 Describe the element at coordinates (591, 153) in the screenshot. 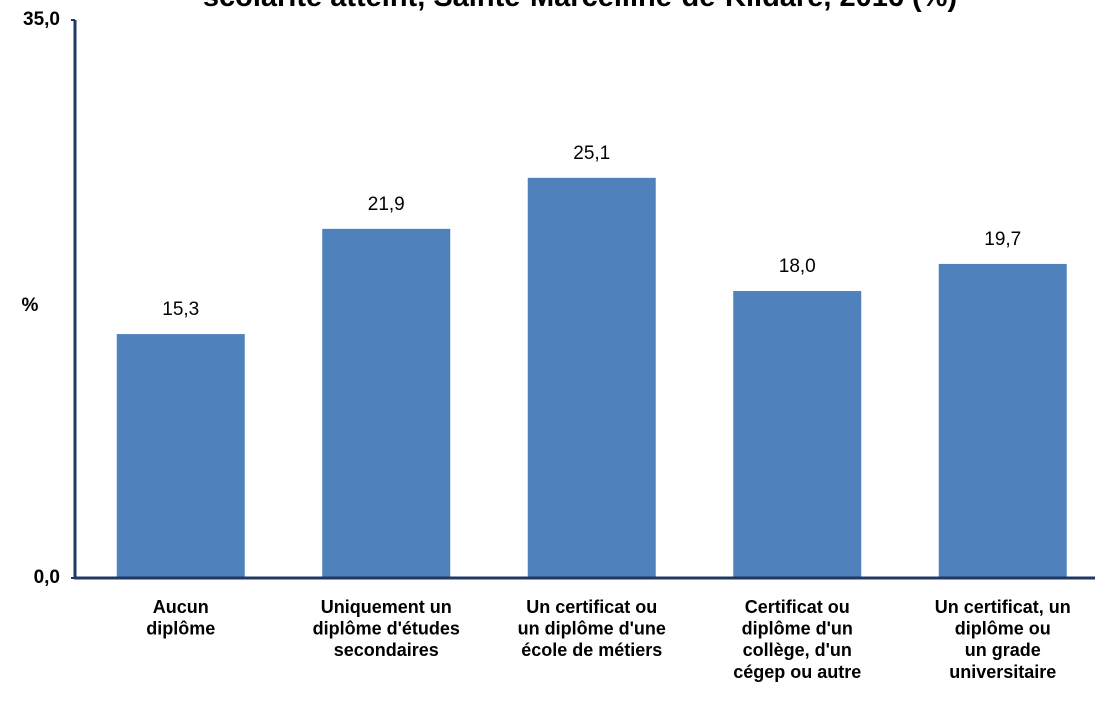

I see `data-label: 25,1` at that location.